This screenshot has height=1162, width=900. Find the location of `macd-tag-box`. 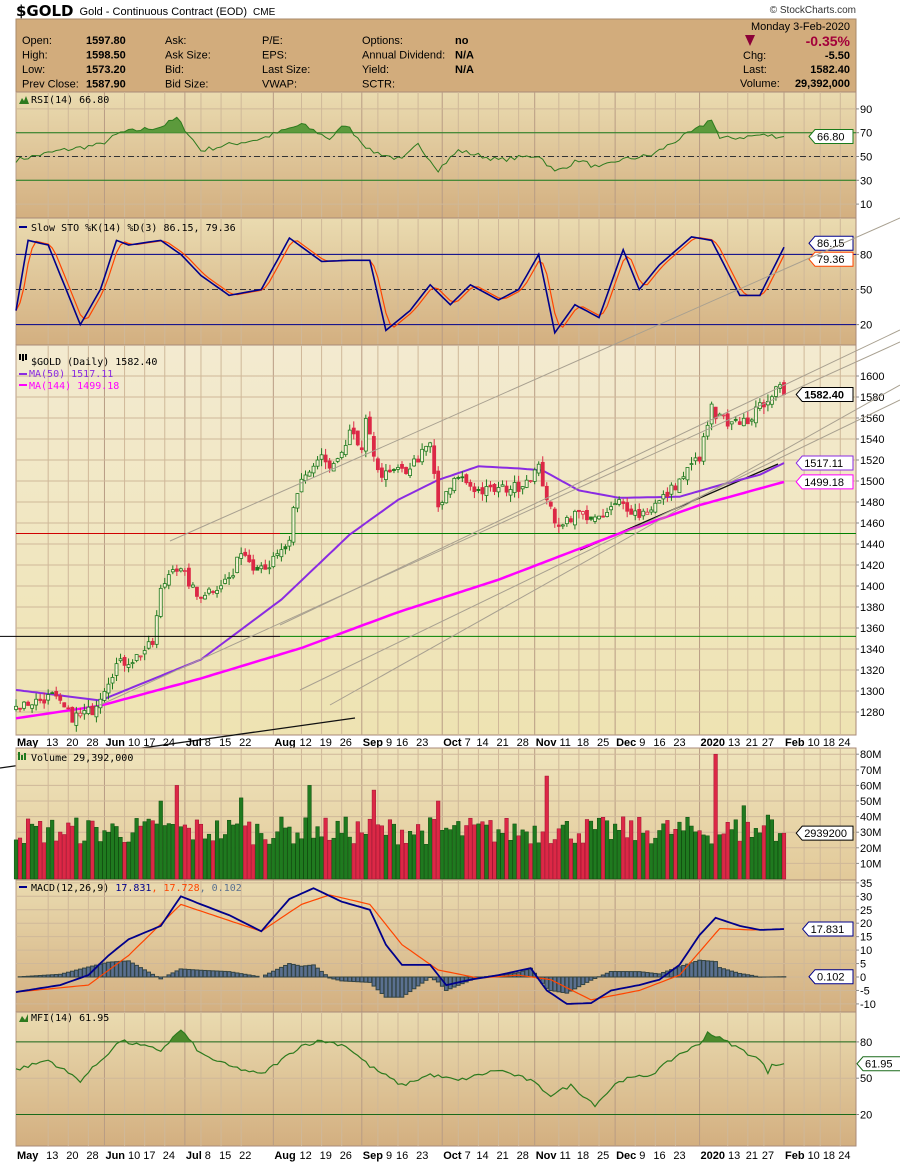

macd-tag-box is located at coordinates (827, 929).